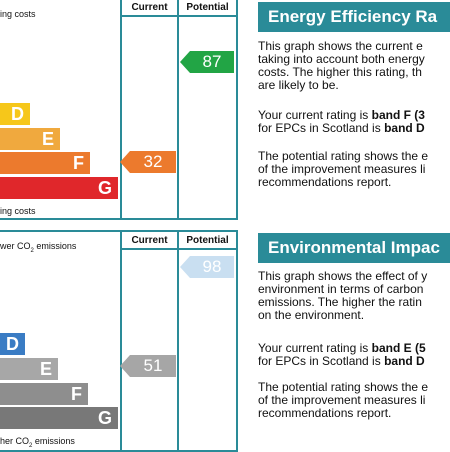  What do you see at coordinates (212, 266) in the screenshot?
I see `environmental-potential-value: 98` at bounding box center [212, 266].